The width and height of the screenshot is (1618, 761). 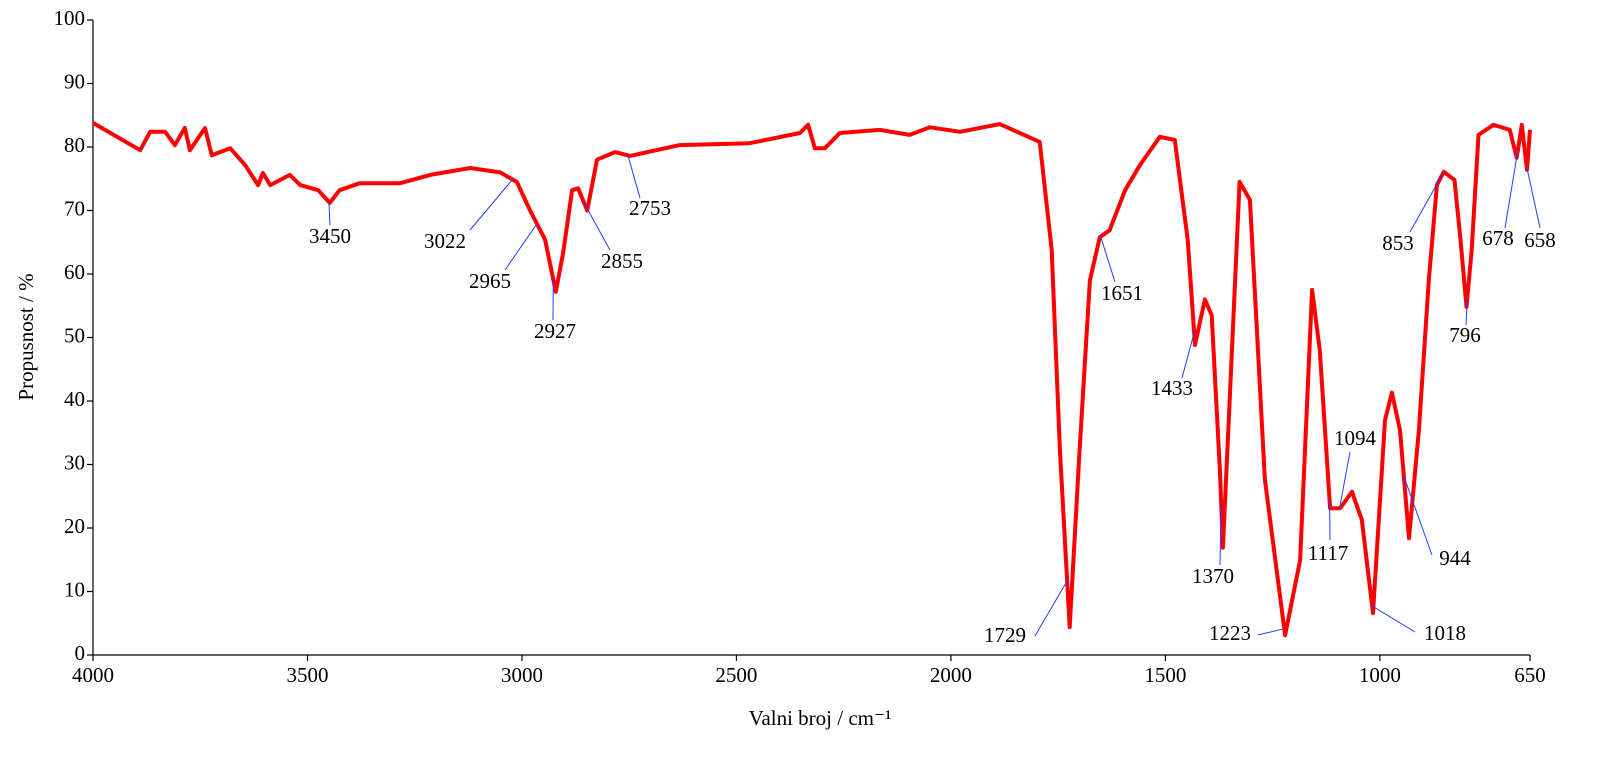 I want to click on x-tick-label: 1500, so click(x=1165, y=675).